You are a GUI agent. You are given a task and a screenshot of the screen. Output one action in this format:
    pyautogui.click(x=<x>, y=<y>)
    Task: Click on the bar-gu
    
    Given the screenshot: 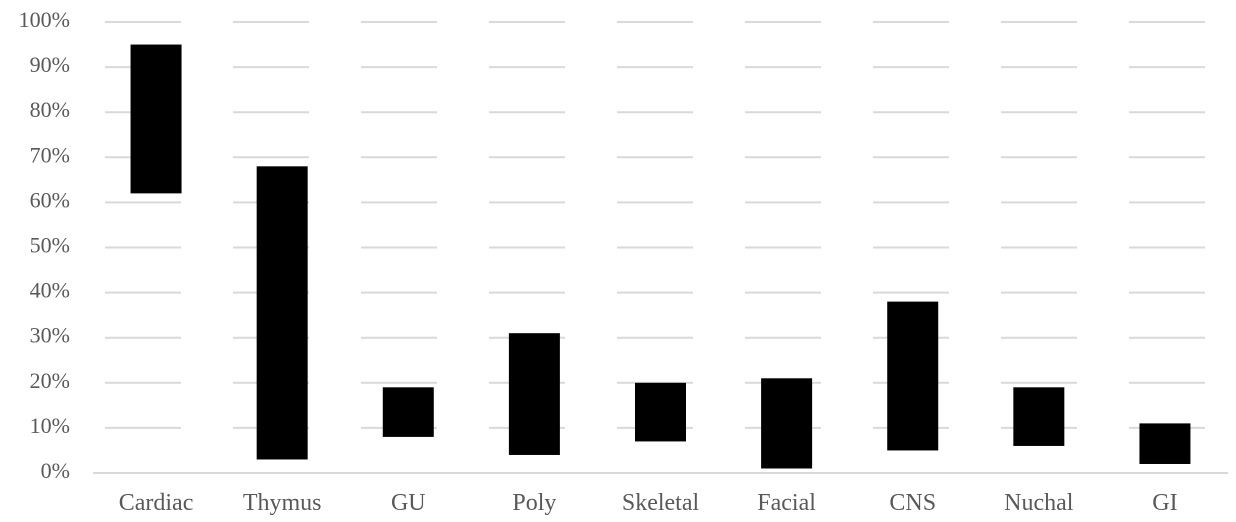 What is the action you would take?
    pyautogui.click(x=408, y=412)
    